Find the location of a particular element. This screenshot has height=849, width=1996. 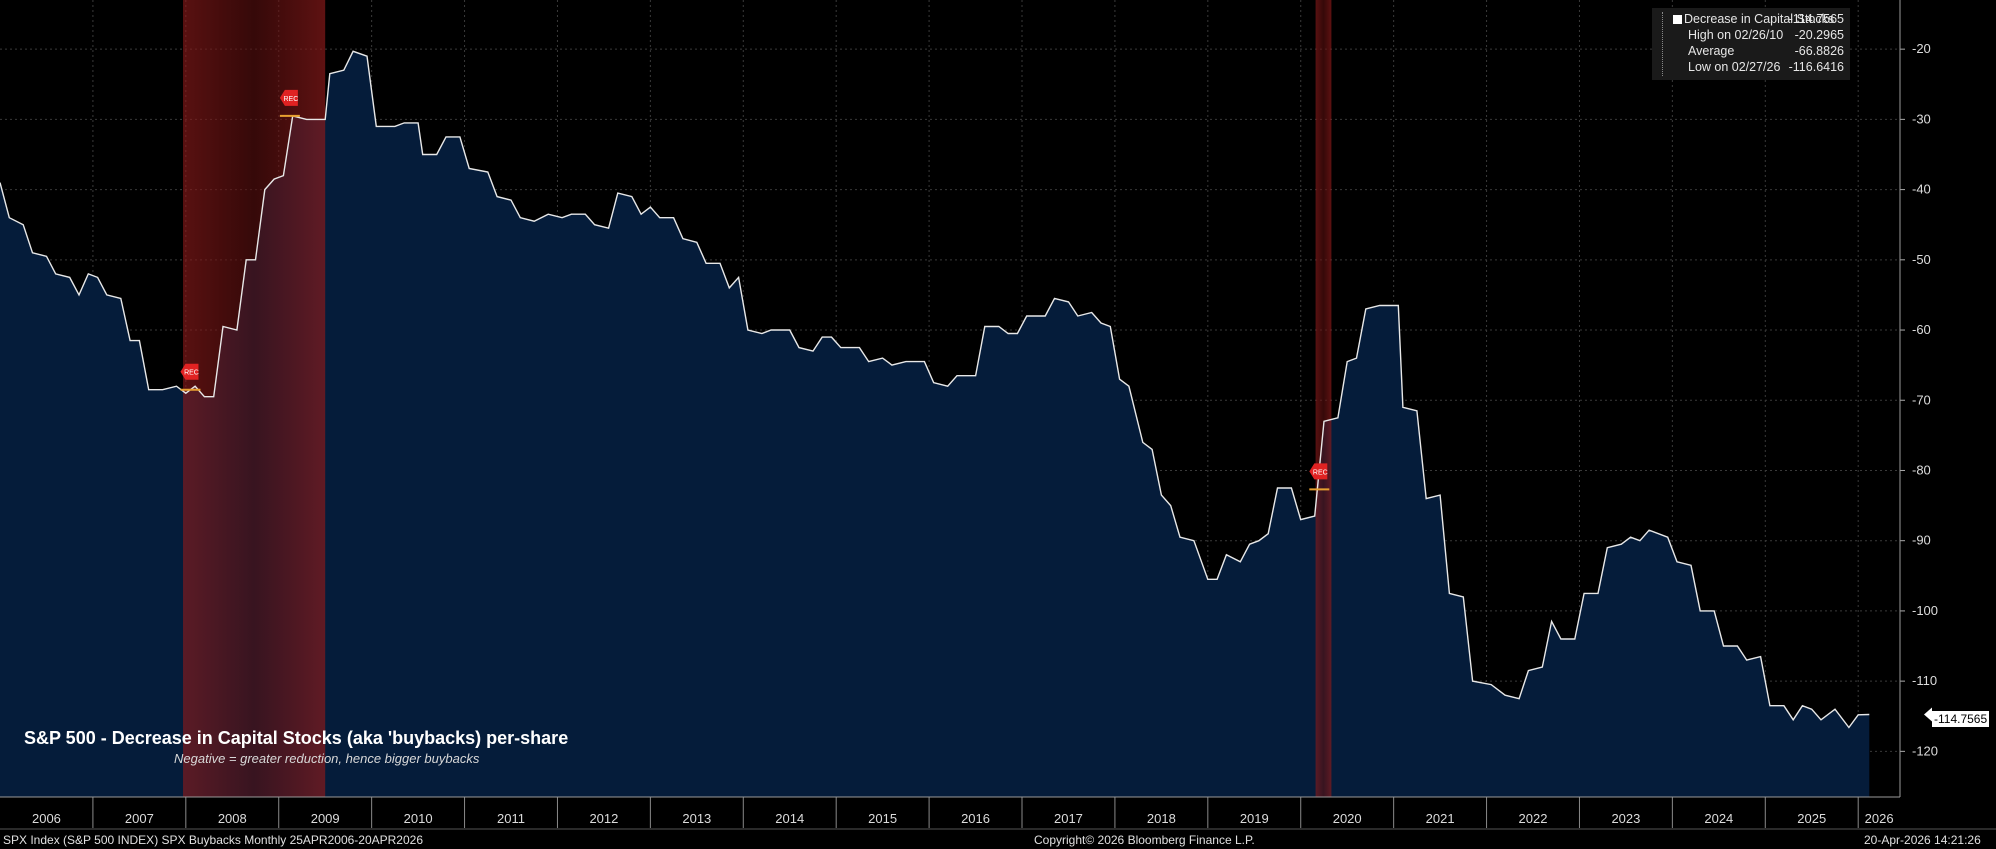

y-tick-label: -90 is located at coordinates (1921, 540).